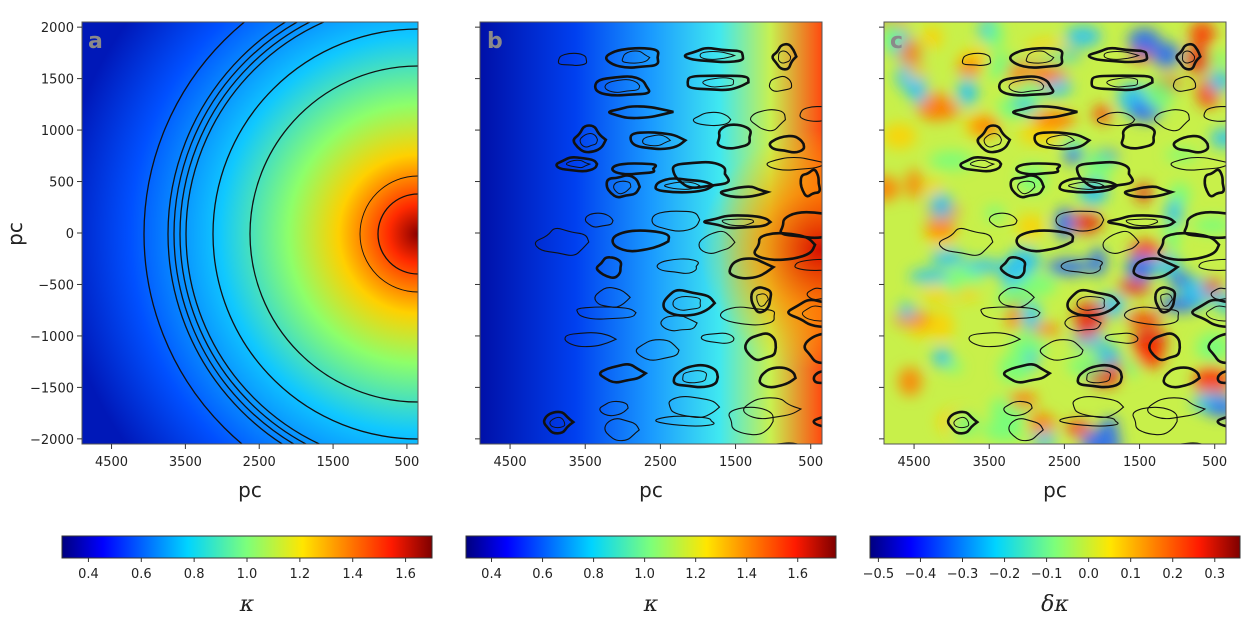  Describe the element at coordinates (495, 41) in the screenshot. I see `panel-b-letter: b` at that location.